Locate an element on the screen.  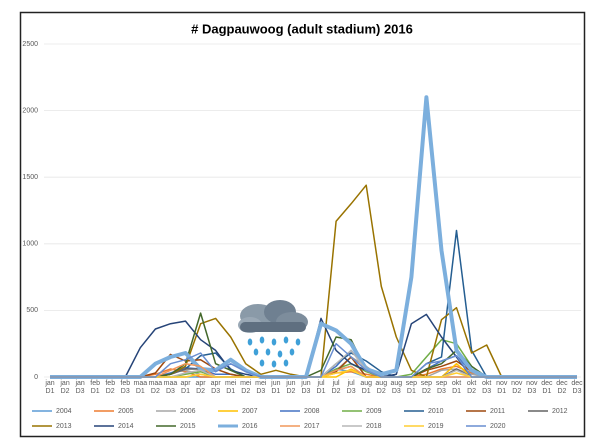
legend-label: 2006 is located at coordinates (188, 411).